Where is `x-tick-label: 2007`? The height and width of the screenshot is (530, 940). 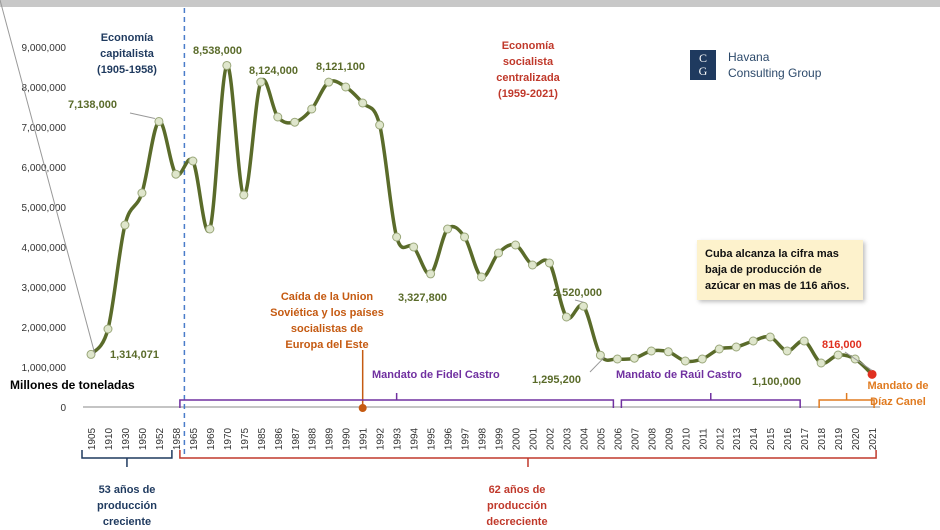 x-tick-label: 2007 is located at coordinates (635, 438).